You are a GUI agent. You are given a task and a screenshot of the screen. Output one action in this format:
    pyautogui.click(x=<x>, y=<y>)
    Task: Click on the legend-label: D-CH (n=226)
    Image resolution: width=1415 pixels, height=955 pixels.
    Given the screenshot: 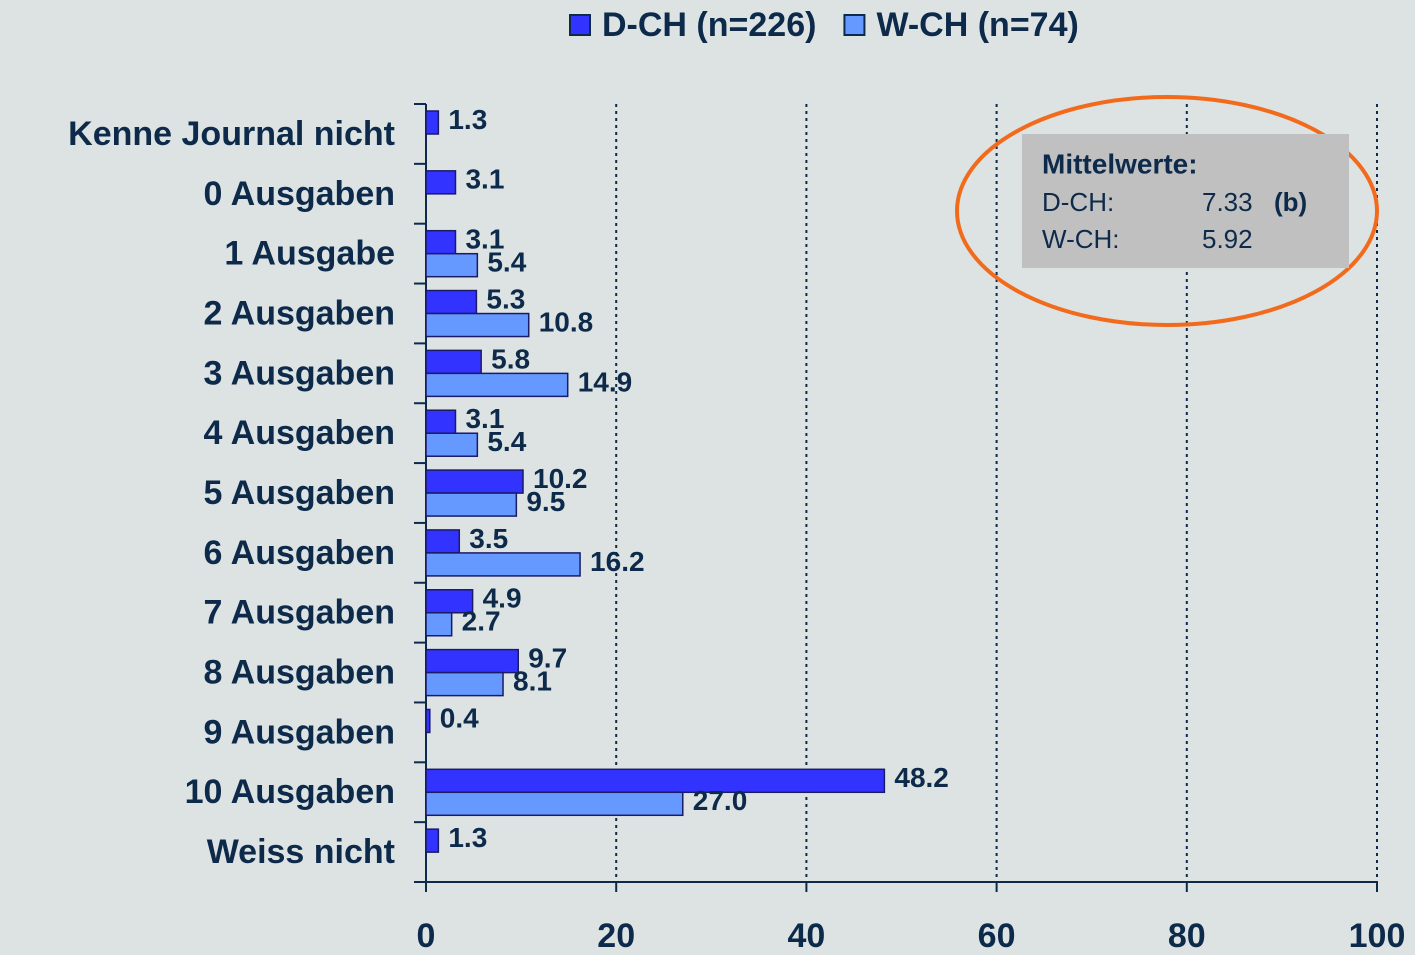 What is the action you would take?
    pyautogui.click(x=709, y=25)
    